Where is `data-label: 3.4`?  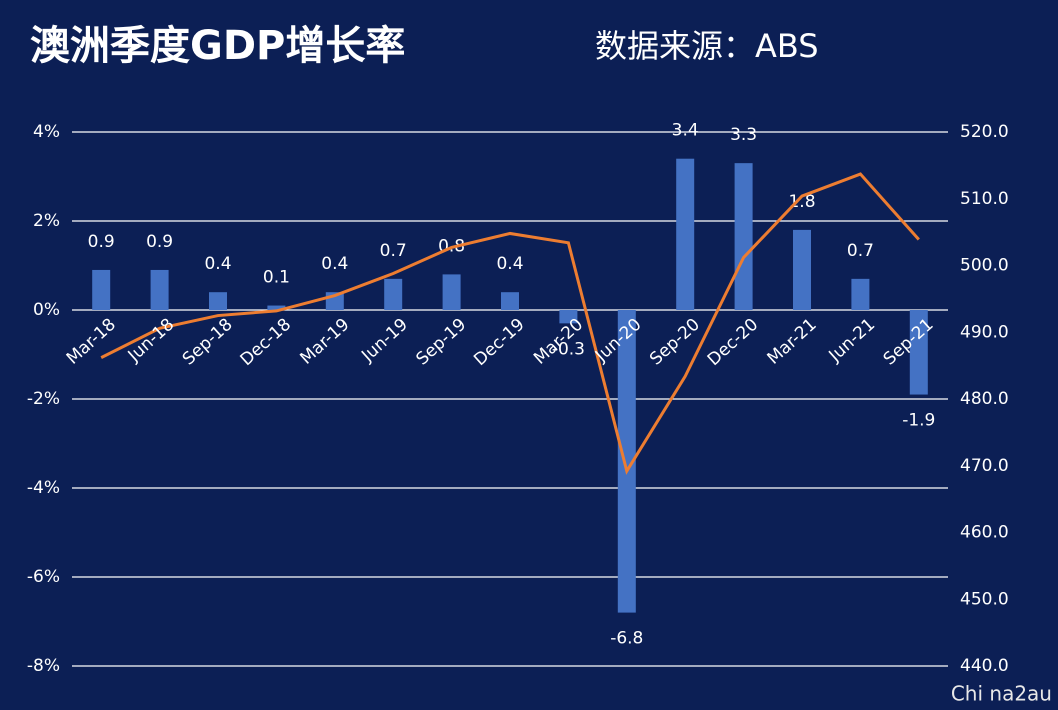 data-label: 3.4 is located at coordinates (685, 131).